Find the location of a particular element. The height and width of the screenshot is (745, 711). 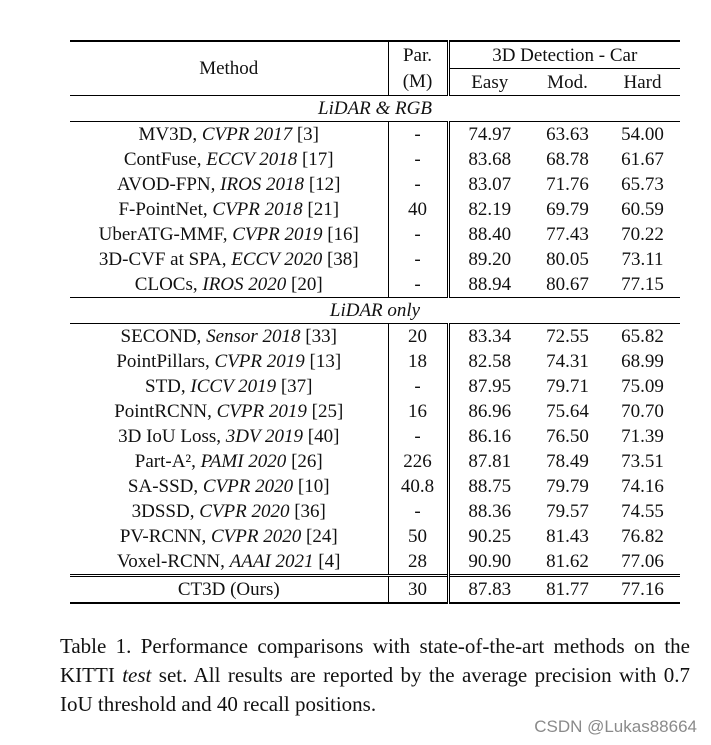

header-params: Par. is located at coordinates (419, 54).